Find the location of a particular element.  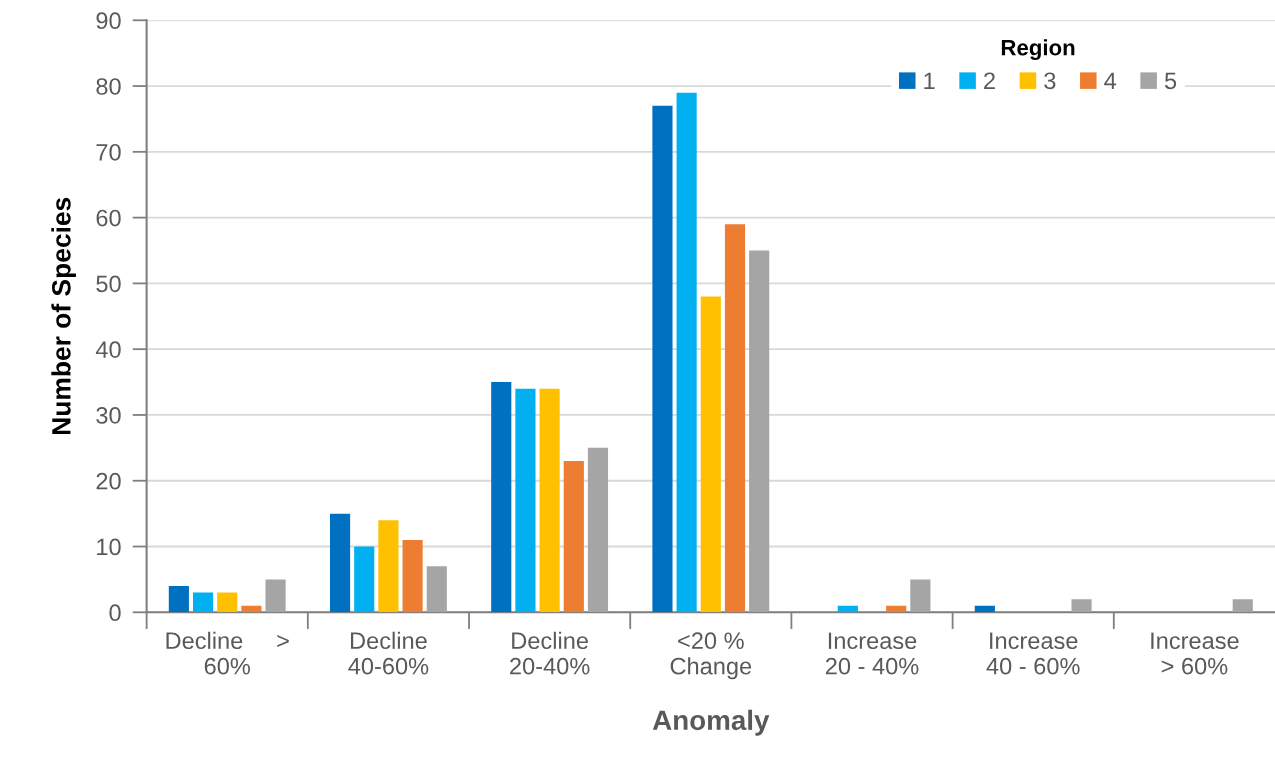

y-tick-label: 0 is located at coordinates (115, 613).